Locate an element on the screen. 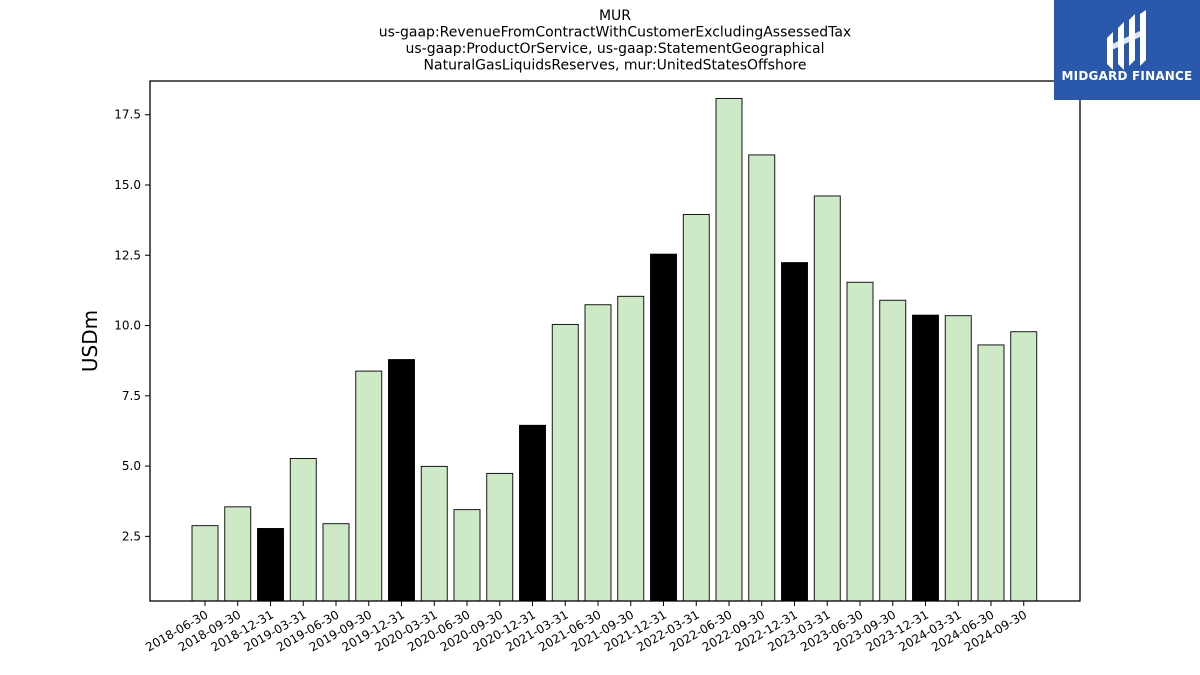 This screenshot has width=1200, height=675. y-tick-label: 5.0 is located at coordinates (131, 466).